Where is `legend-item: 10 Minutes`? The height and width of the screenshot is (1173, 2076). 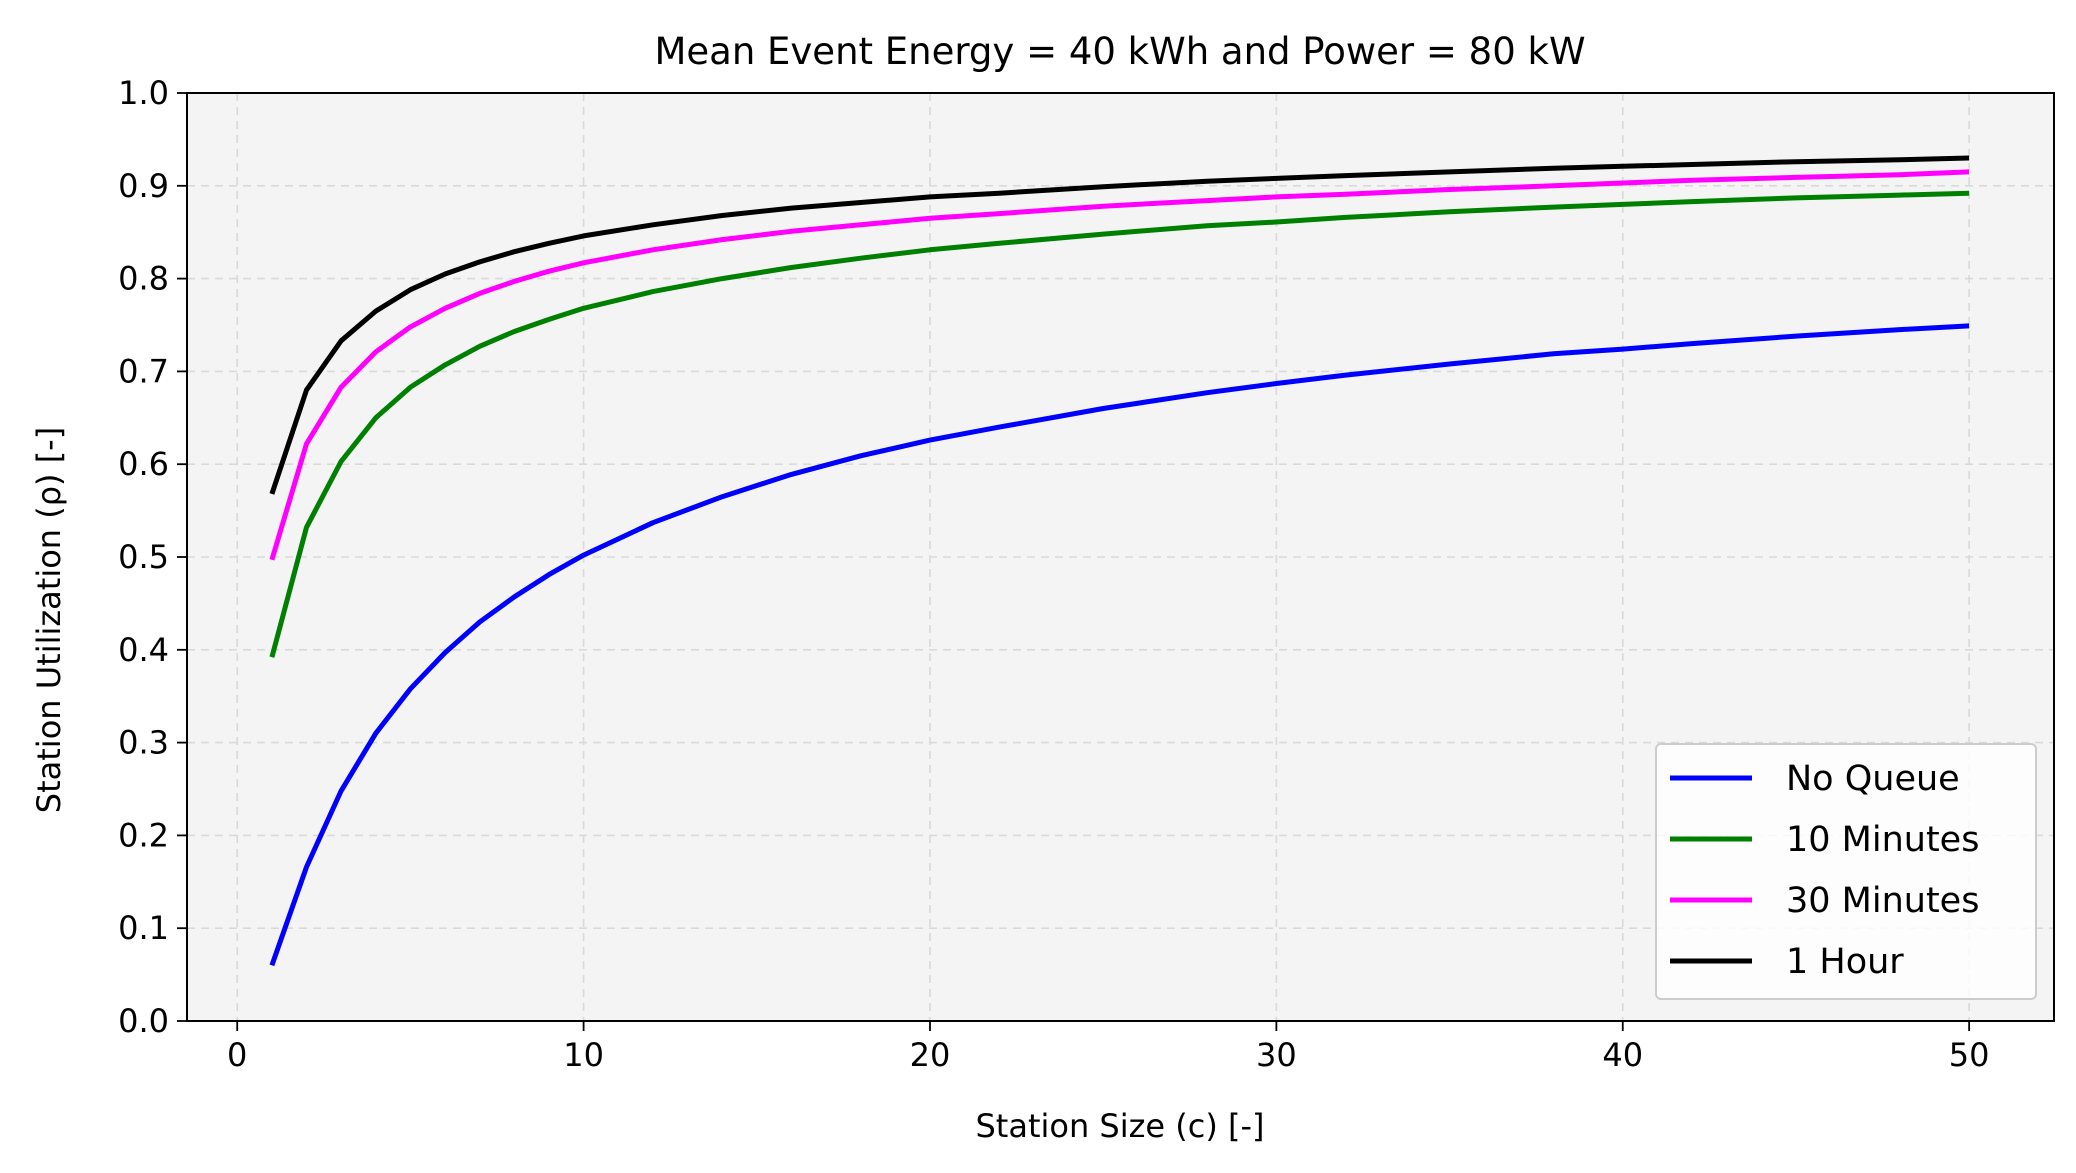
legend-item: 10 Minutes is located at coordinates (1824, 840).